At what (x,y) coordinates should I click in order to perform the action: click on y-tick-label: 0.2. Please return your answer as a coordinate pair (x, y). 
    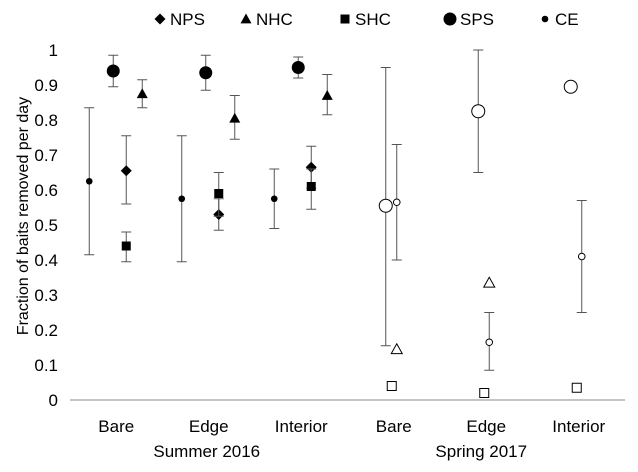
    Looking at the image, I should click on (46, 330).